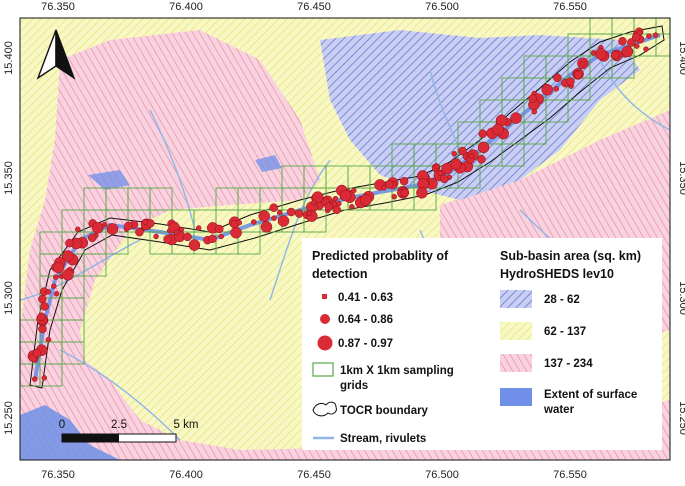 This screenshot has width=685, height=486. What do you see at coordinates (557, 274) in the screenshot?
I see `legend-subbasin-title-2: HydroSHEDS lev10` at bounding box center [557, 274].